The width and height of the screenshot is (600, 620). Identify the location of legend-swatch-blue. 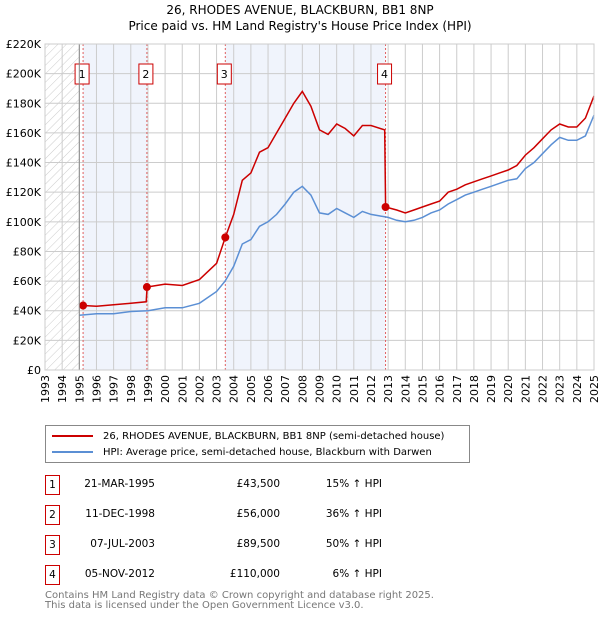
(72, 452).